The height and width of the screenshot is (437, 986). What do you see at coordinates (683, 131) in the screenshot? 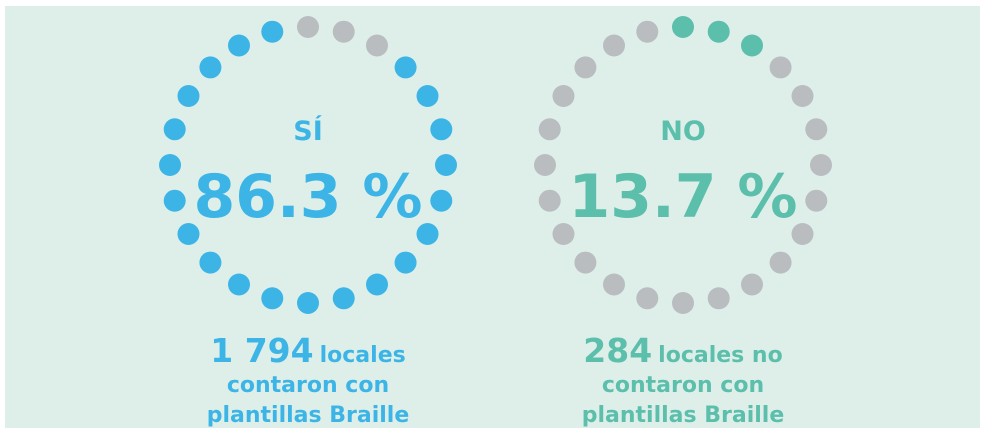
I see `panel-label: NO` at bounding box center [683, 131].